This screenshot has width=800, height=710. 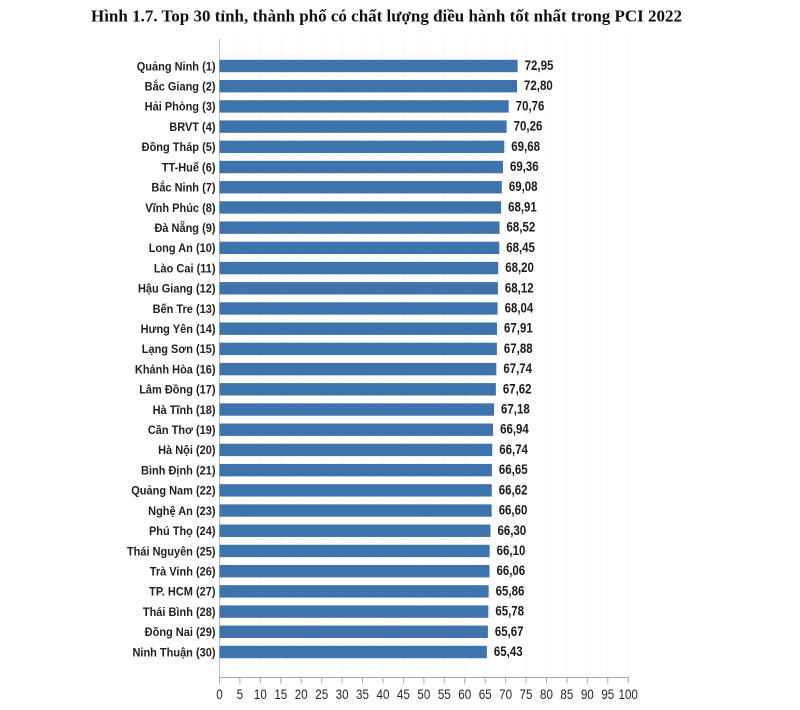 I want to click on svg-text: 65,67, so click(x=509, y=631).